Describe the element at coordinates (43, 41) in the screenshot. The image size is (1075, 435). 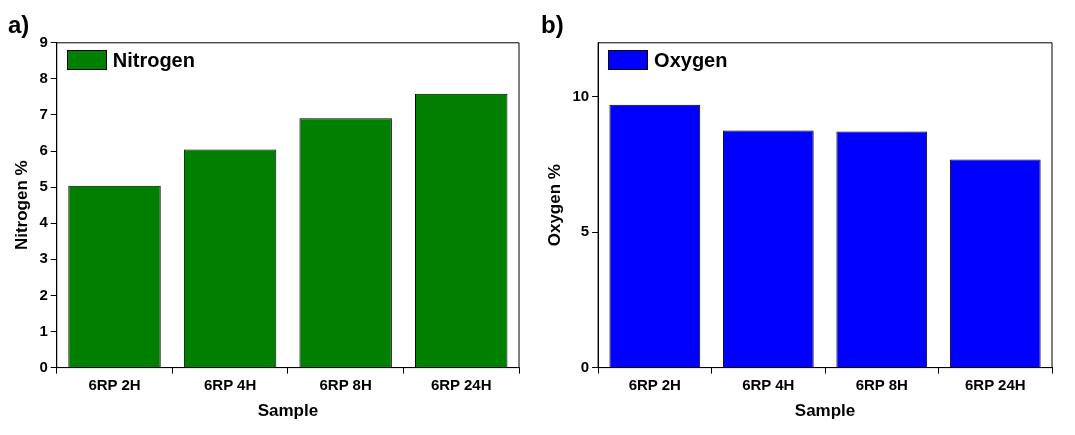
I see `y-tick-label: 9` at that location.